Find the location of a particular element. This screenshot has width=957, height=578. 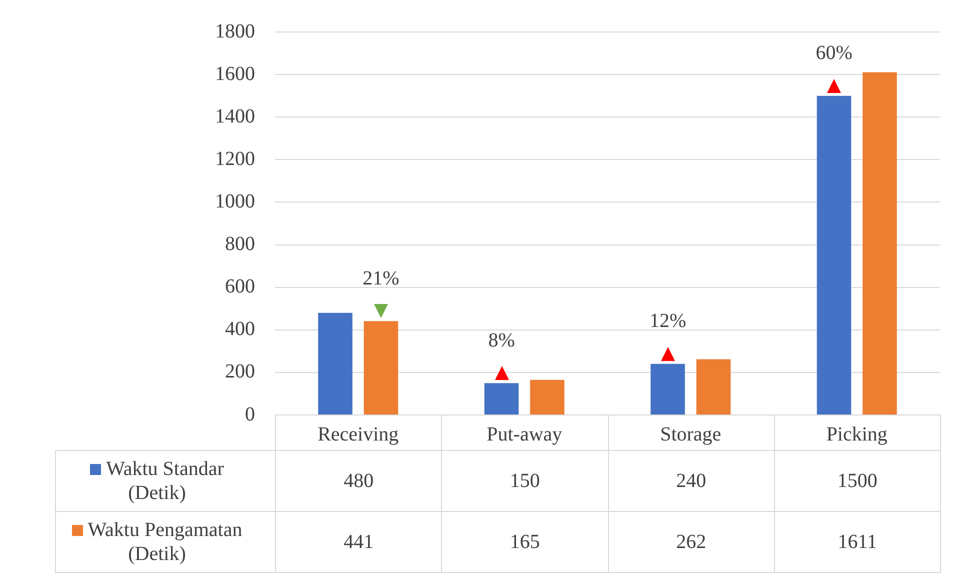

data-label: 480 is located at coordinates (358, 481).